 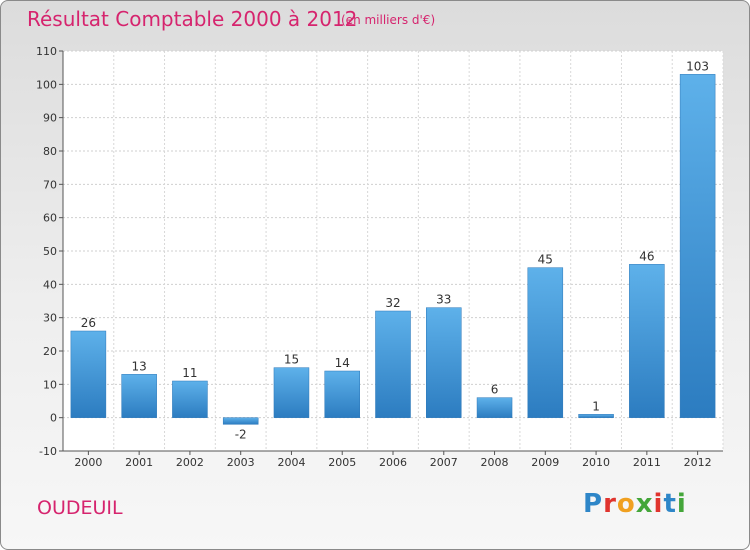 What do you see at coordinates (139, 462) in the screenshot?
I see `x-tick-label: 2001` at bounding box center [139, 462].